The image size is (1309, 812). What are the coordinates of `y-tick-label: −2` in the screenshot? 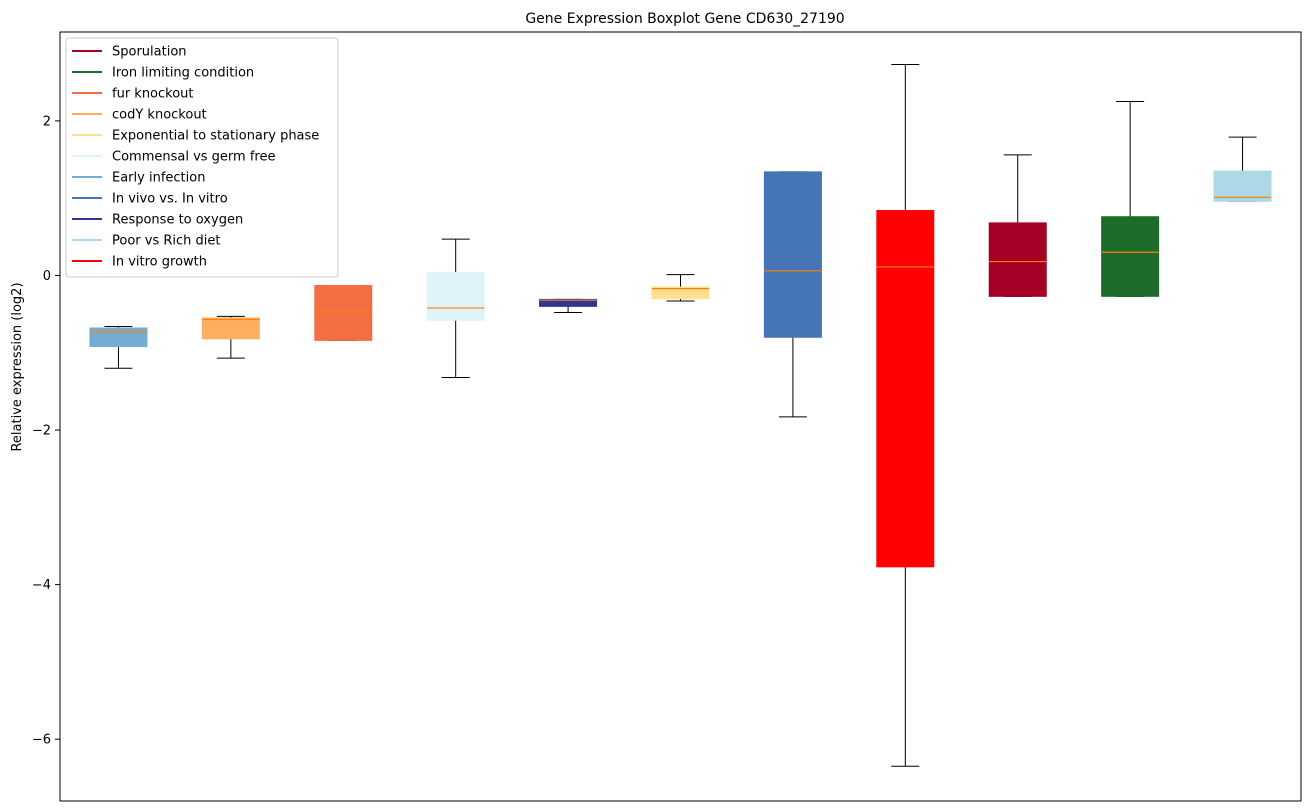 It's located at (41, 431).